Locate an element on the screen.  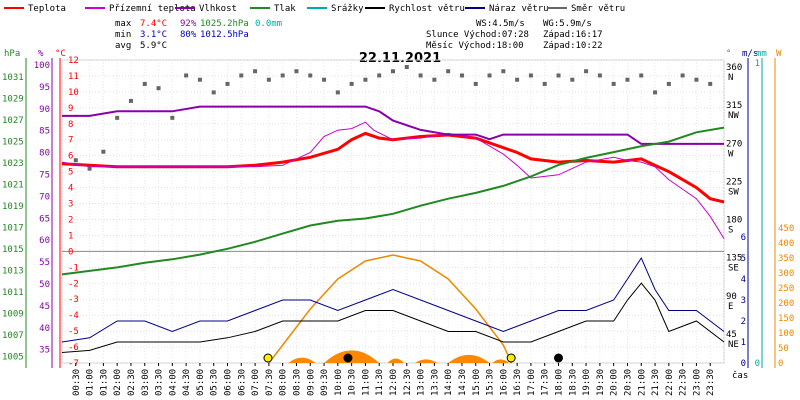
dir-tick-label: 270 is located at coordinates (734, 144).